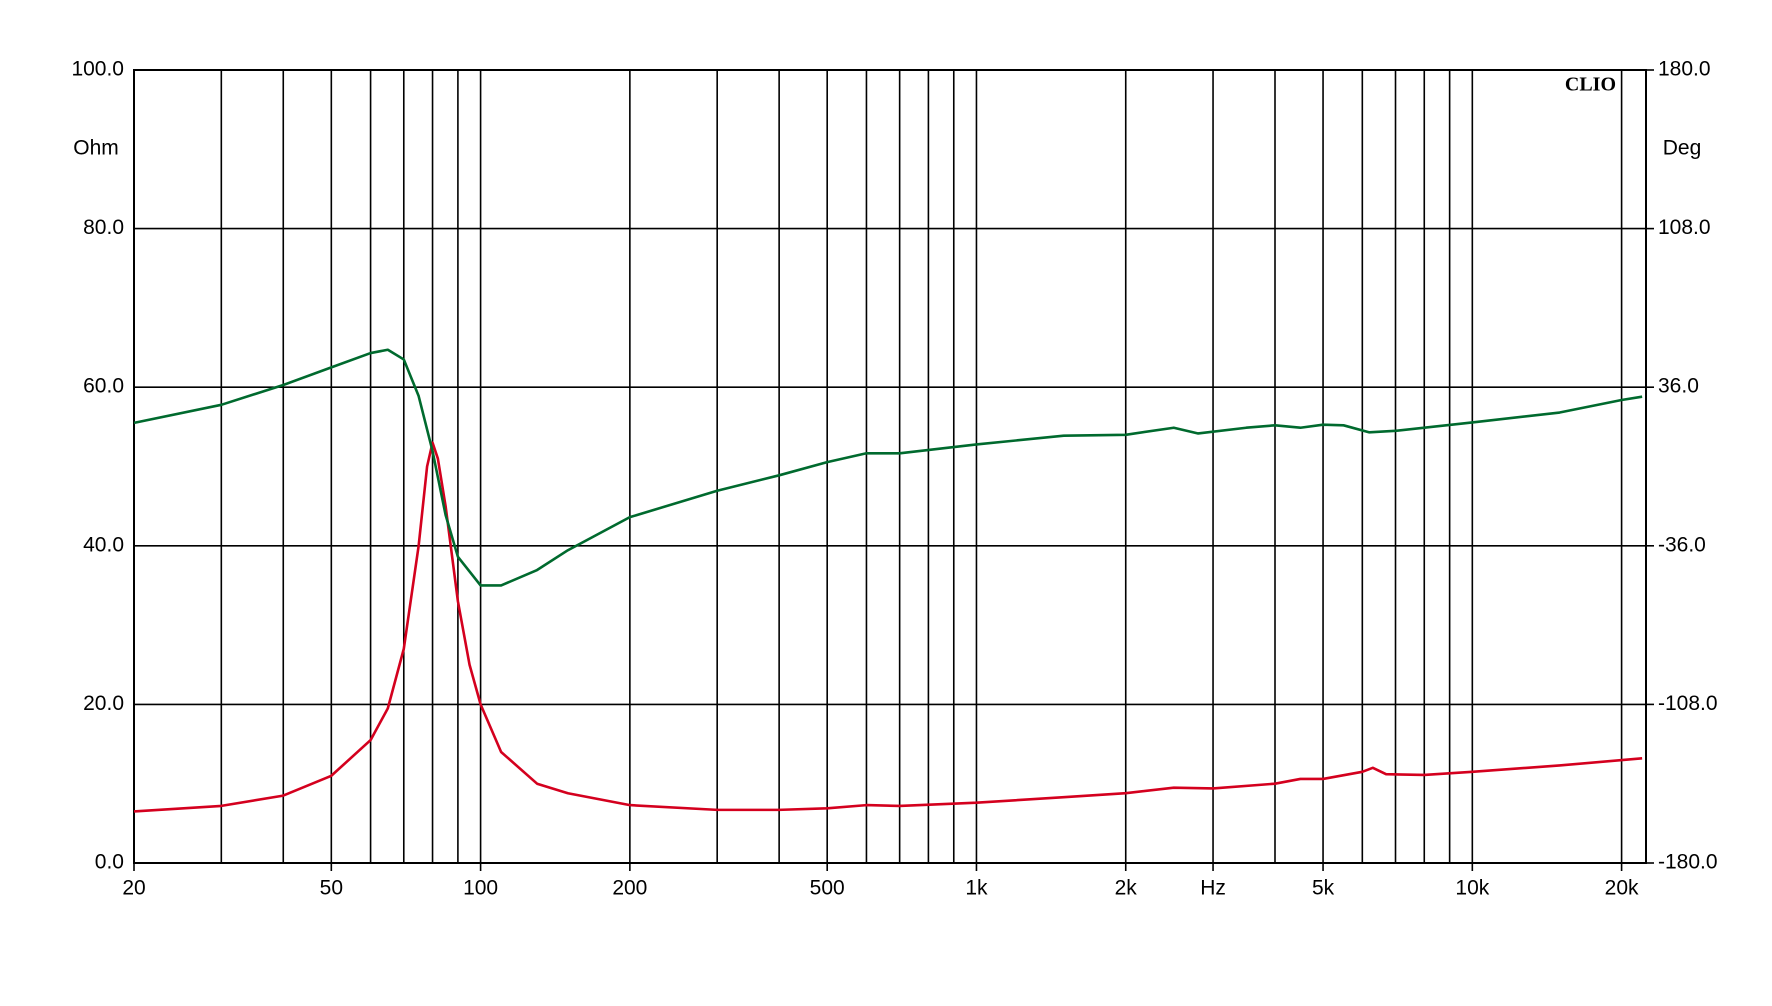 The width and height of the screenshot is (1772, 1006). I want to click on x-tick-label: Hz, so click(1213, 888).